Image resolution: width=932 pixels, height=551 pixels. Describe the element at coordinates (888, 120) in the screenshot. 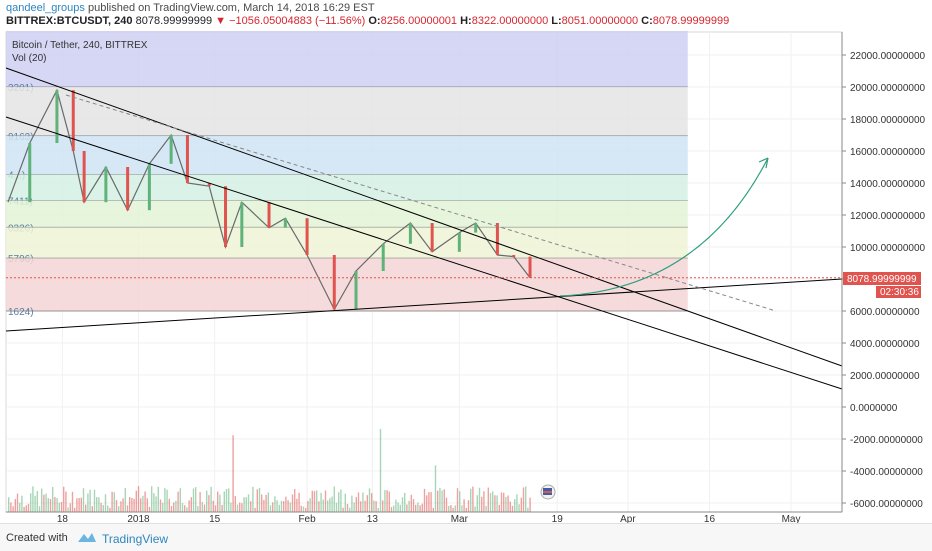

I see `y-tick-label: 18000.00000000` at that location.